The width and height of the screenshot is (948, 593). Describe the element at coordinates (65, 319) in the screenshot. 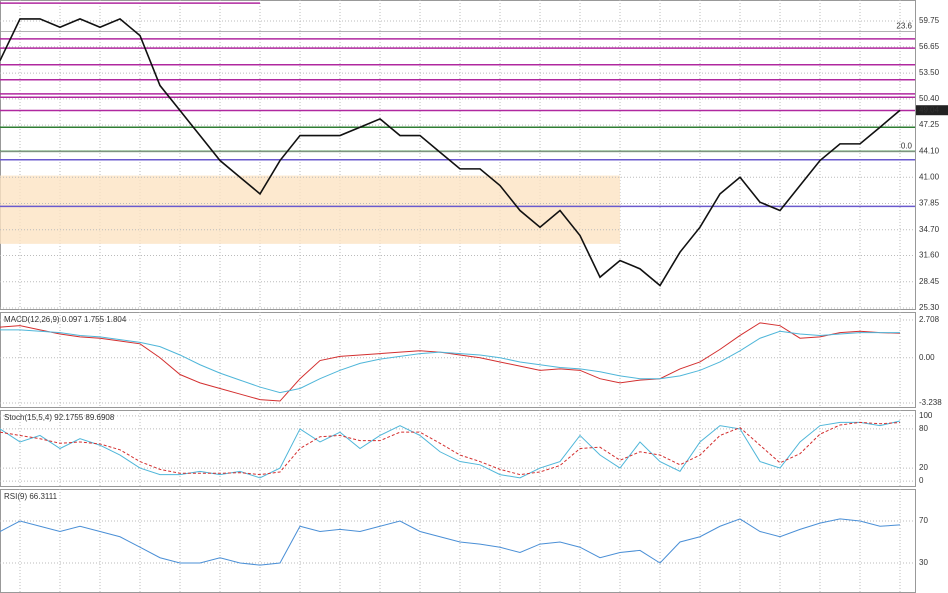

I see `panel-title: MACD(12,26,9) 0.097 1.755 1.804` at that location.